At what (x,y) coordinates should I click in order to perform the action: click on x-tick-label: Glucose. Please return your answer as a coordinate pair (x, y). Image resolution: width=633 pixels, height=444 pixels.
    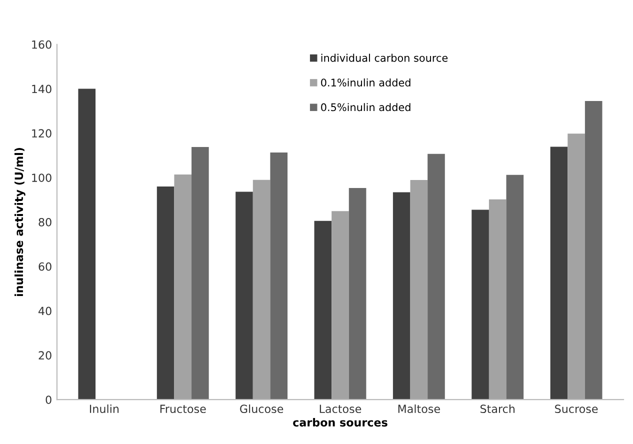
    Looking at the image, I should click on (262, 409).